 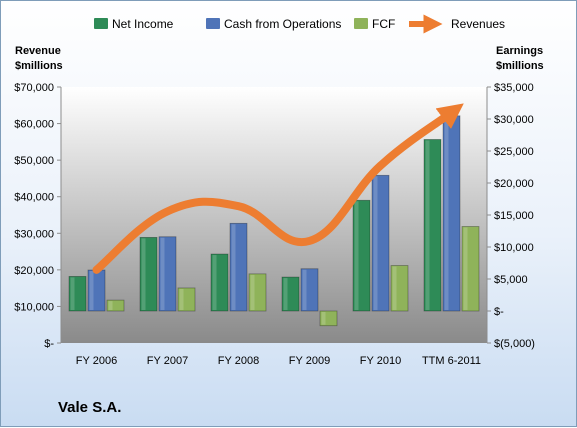 What do you see at coordinates (511, 280) in the screenshot?
I see `right-tick-label: $5,000` at bounding box center [511, 280].